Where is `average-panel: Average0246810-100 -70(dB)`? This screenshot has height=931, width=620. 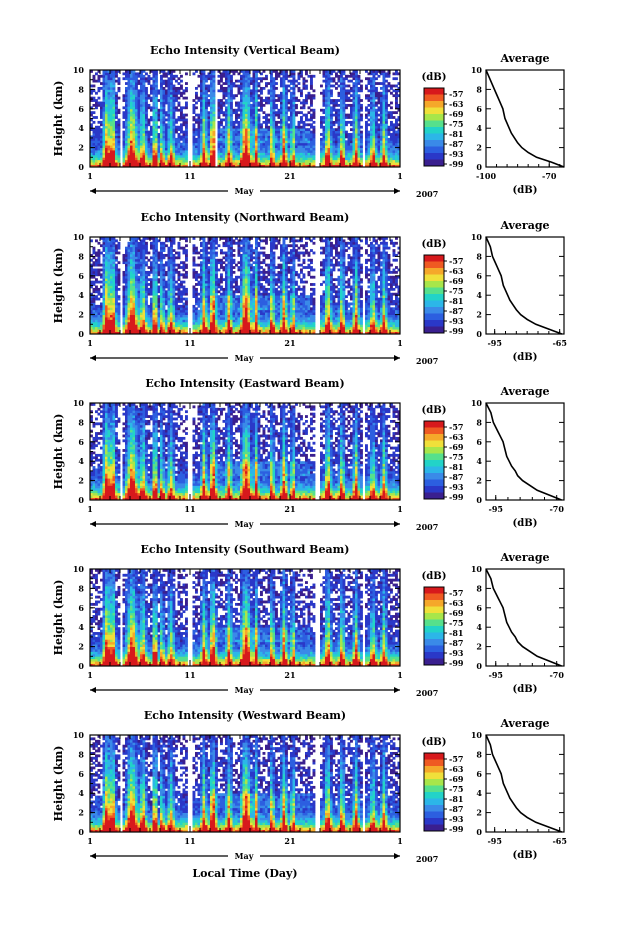
average-panel: Average0246810-100 -70(dB) is located at coordinates (517, 124).